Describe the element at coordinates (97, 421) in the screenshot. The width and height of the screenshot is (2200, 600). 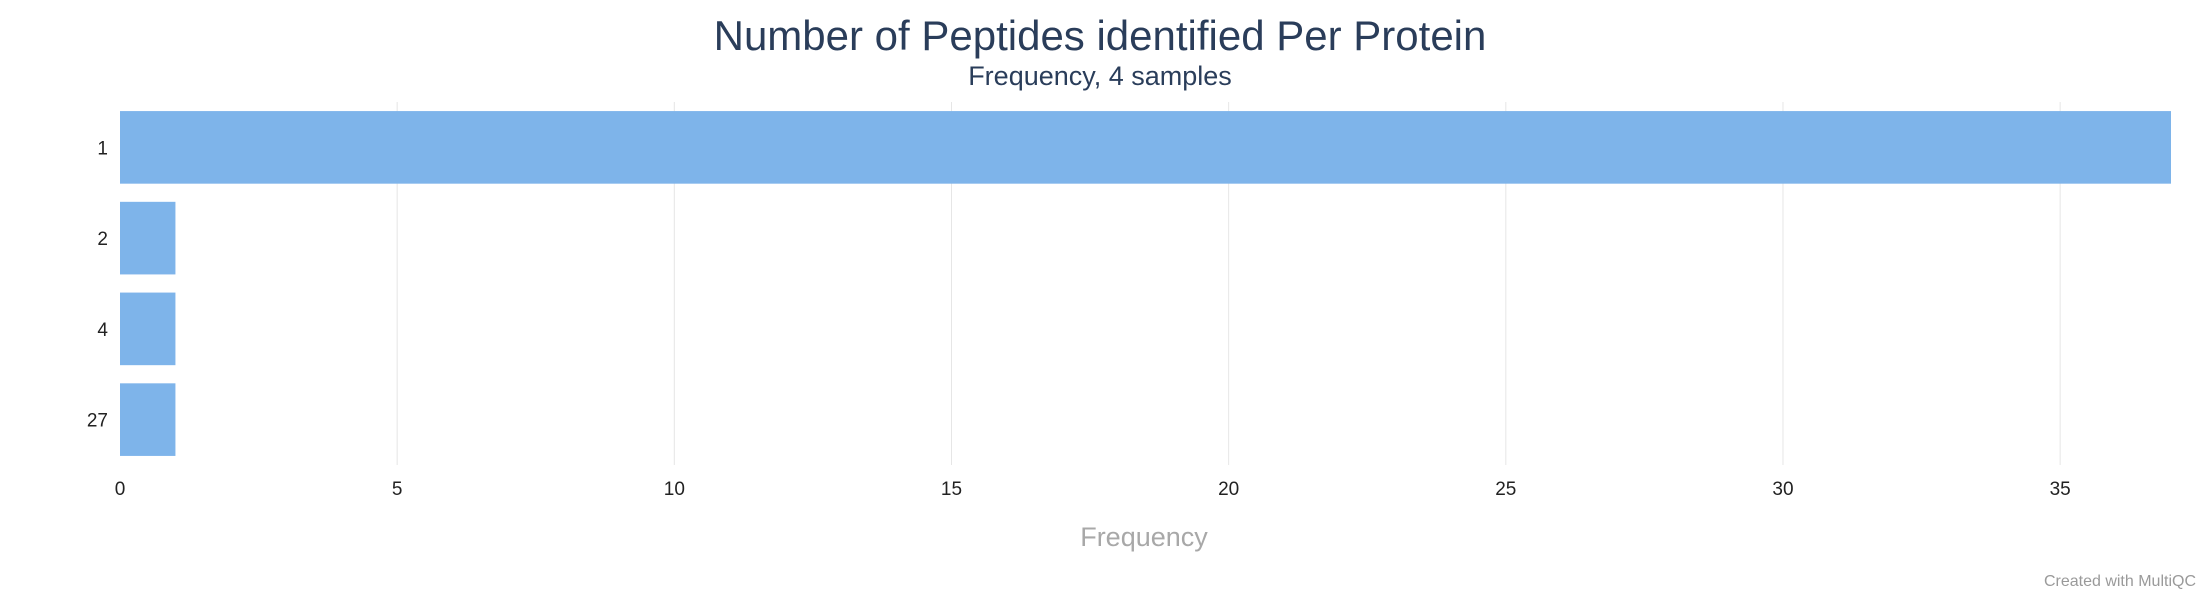
I see `y-tick-label: 27` at that location.